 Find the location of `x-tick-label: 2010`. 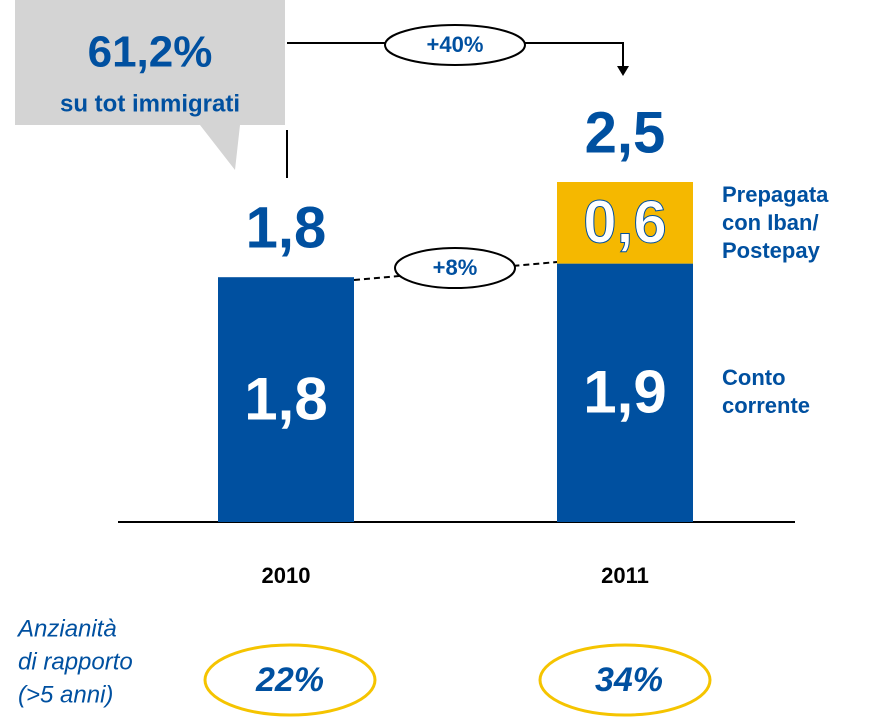

x-tick-label: 2010 is located at coordinates (286, 575).